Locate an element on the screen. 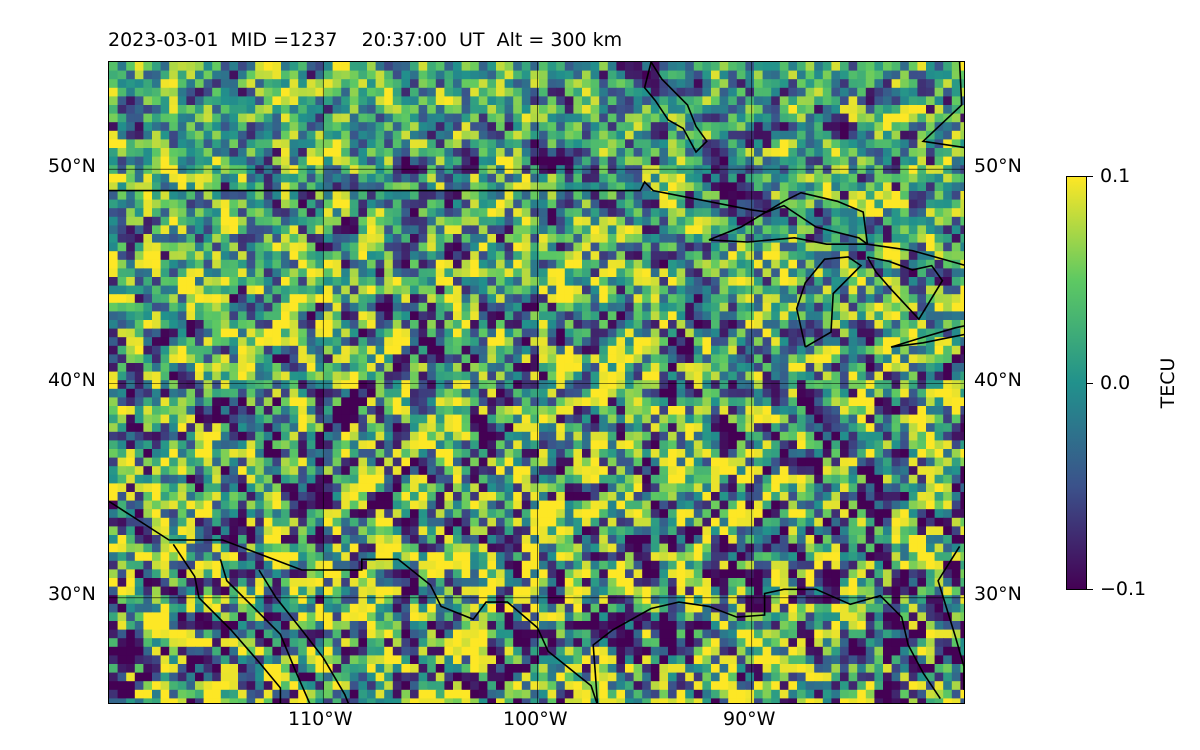 The height and width of the screenshot is (750, 1200). lon-tick: 110°W is located at coordinates (320, 719).